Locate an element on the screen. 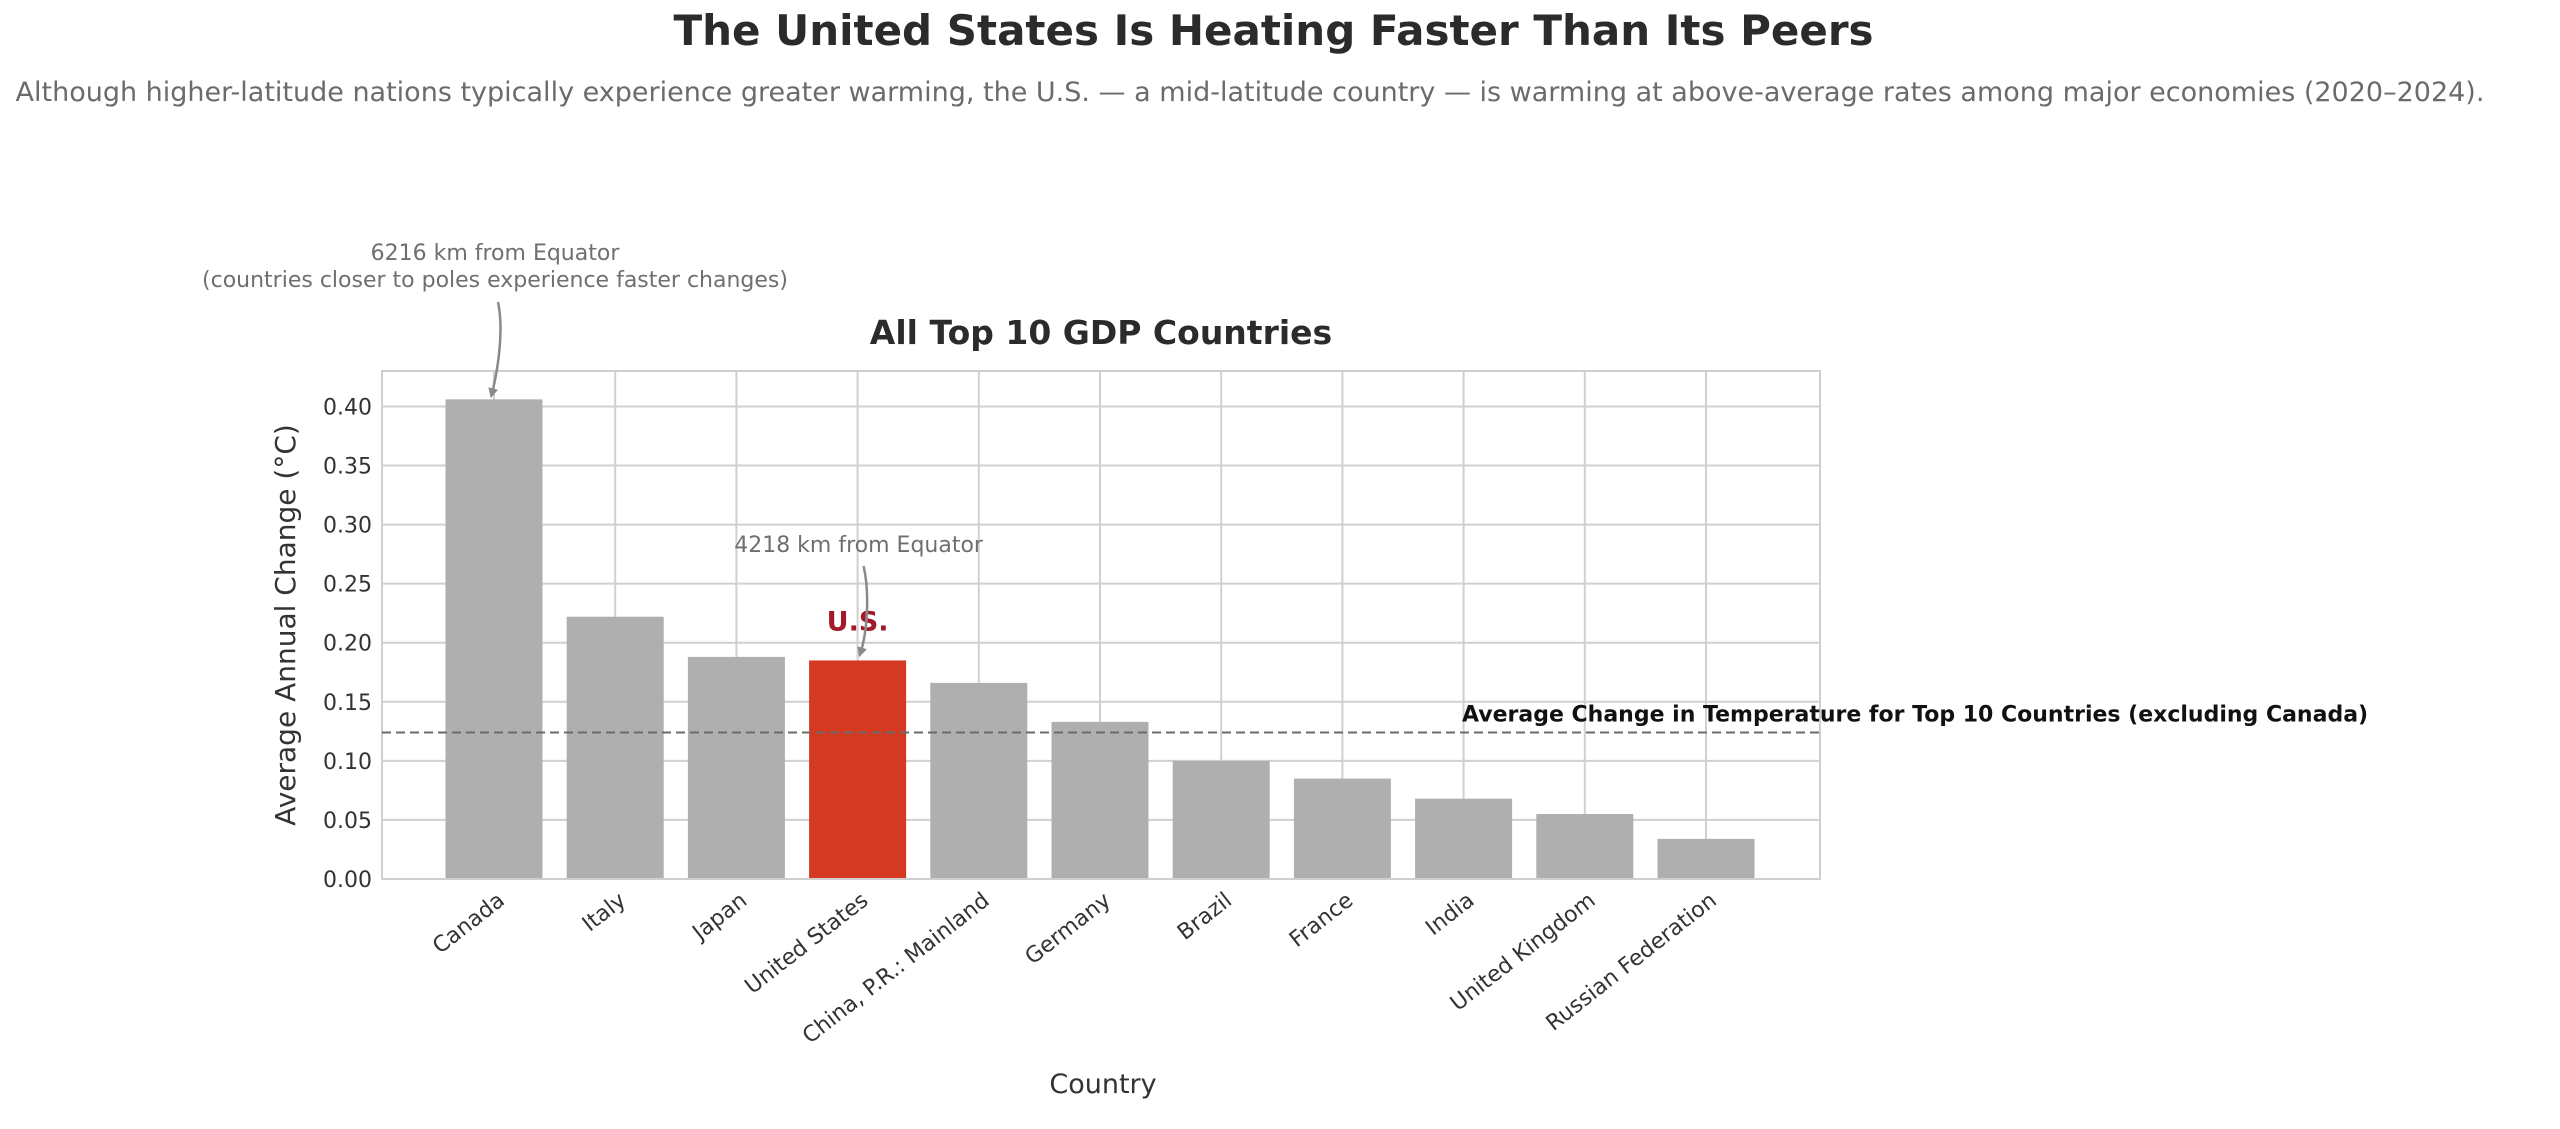 The width and height of the screenshot is (2560, 1129). y-tick-label: 0.30 is located at coordinates (347, 526).